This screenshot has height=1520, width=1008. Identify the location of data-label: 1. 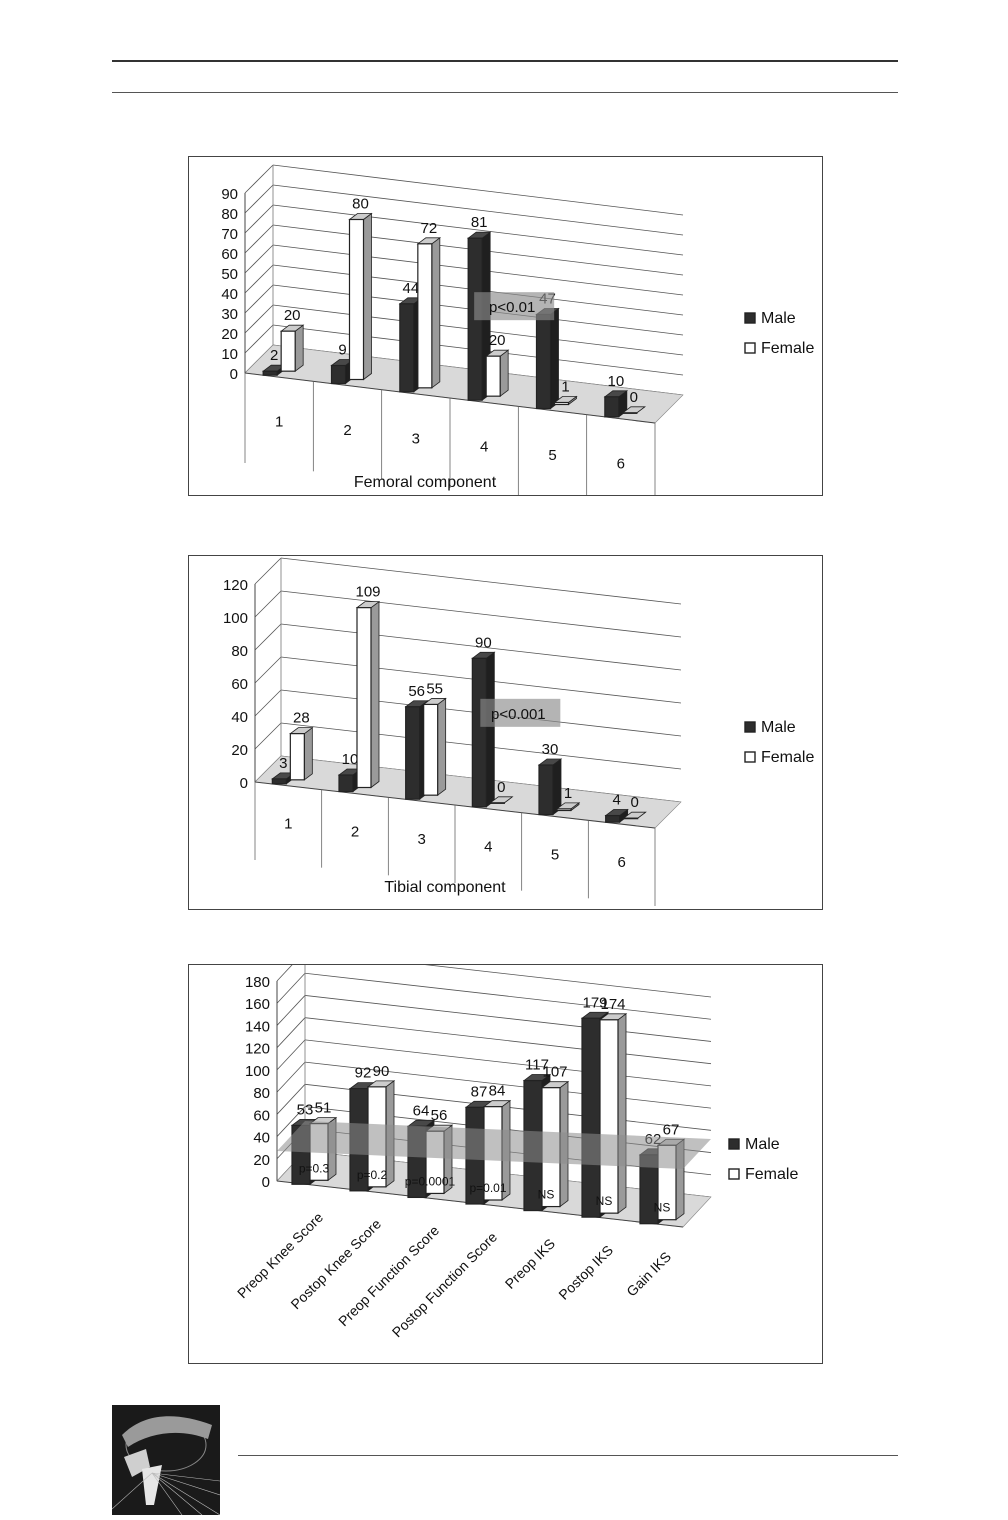
(565, 387).